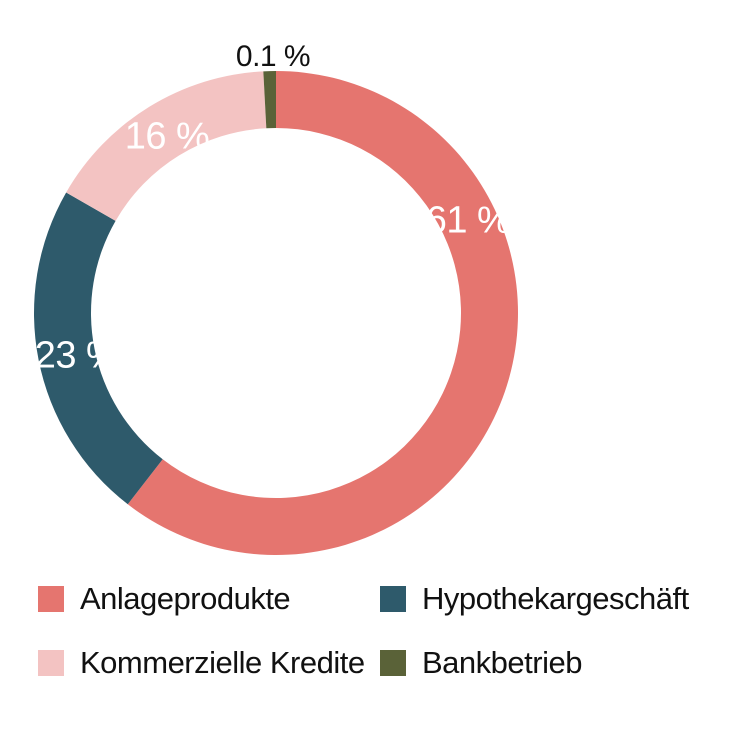  I want to click on legend-swatch-hypothekargeschaeft, so click(393, 599).